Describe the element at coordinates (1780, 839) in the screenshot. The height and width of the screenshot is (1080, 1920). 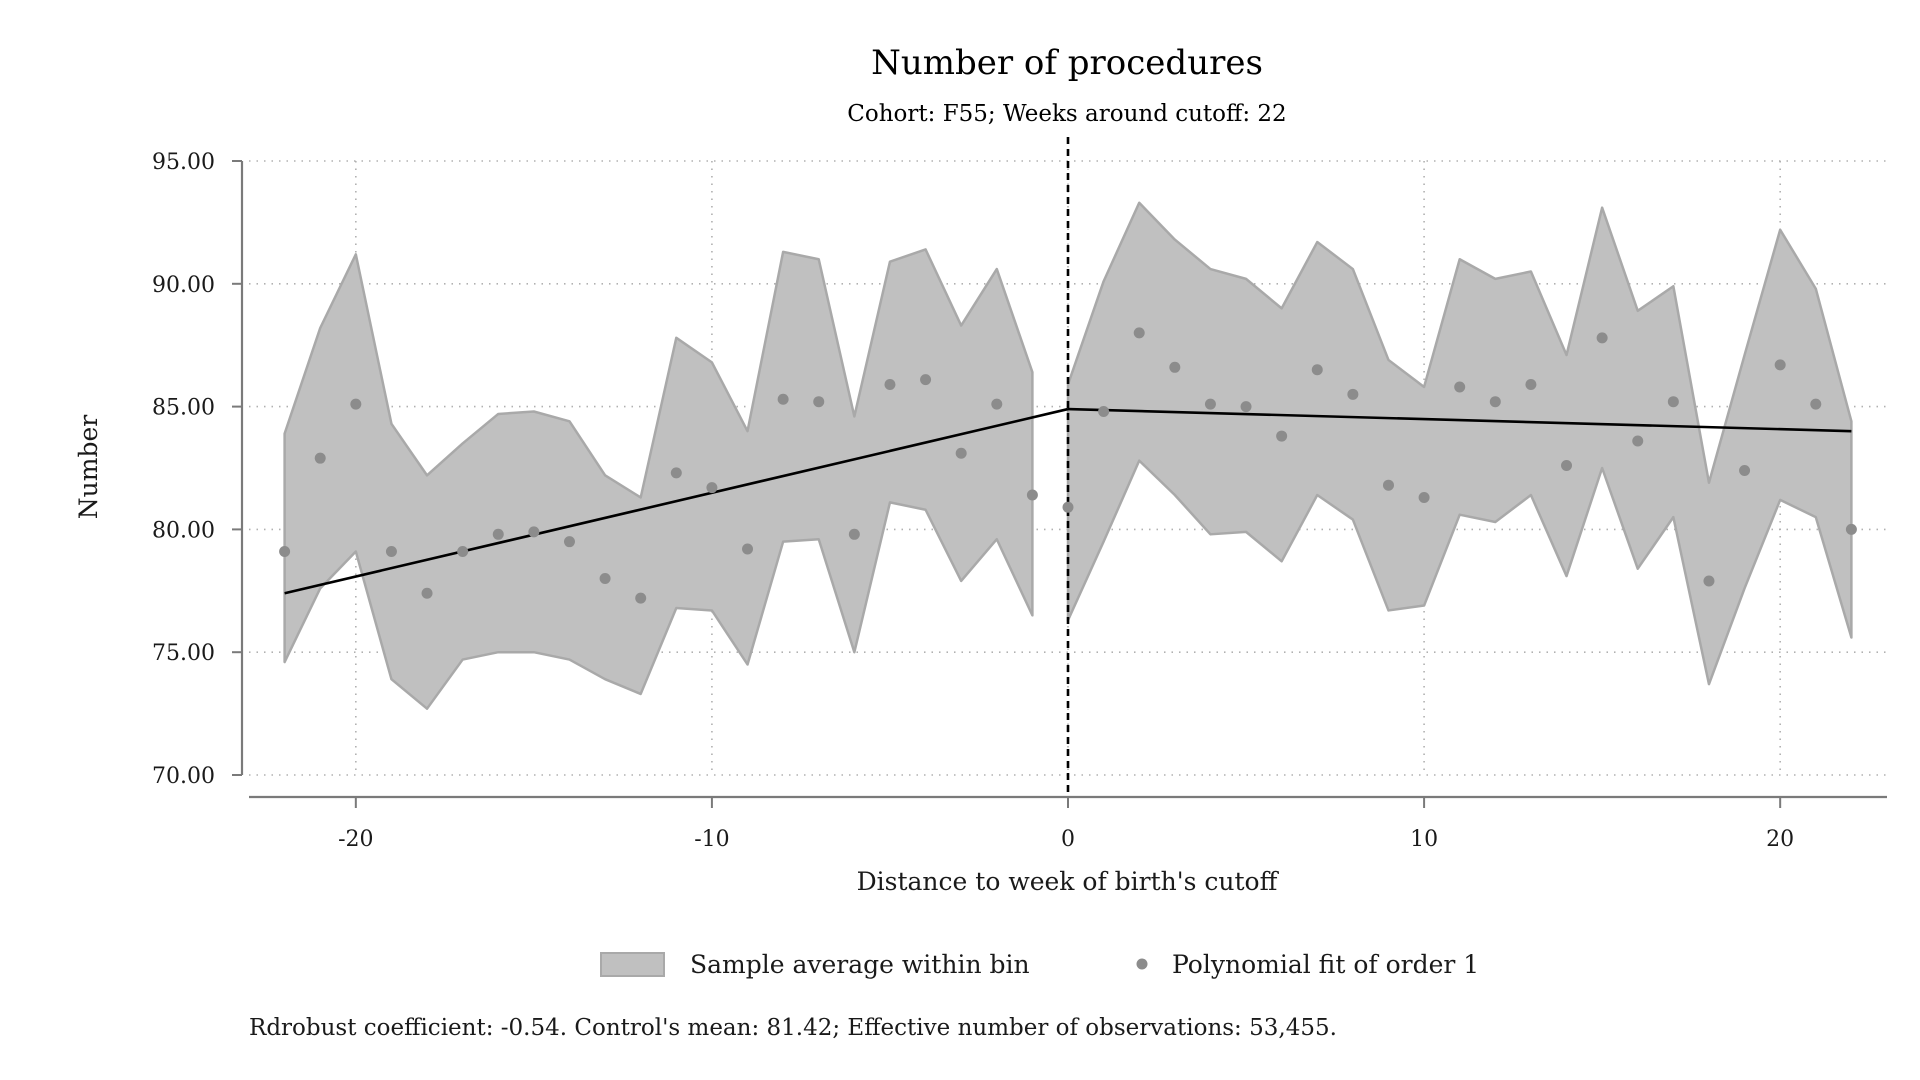
I see `x-tick-label: 20` at that location.